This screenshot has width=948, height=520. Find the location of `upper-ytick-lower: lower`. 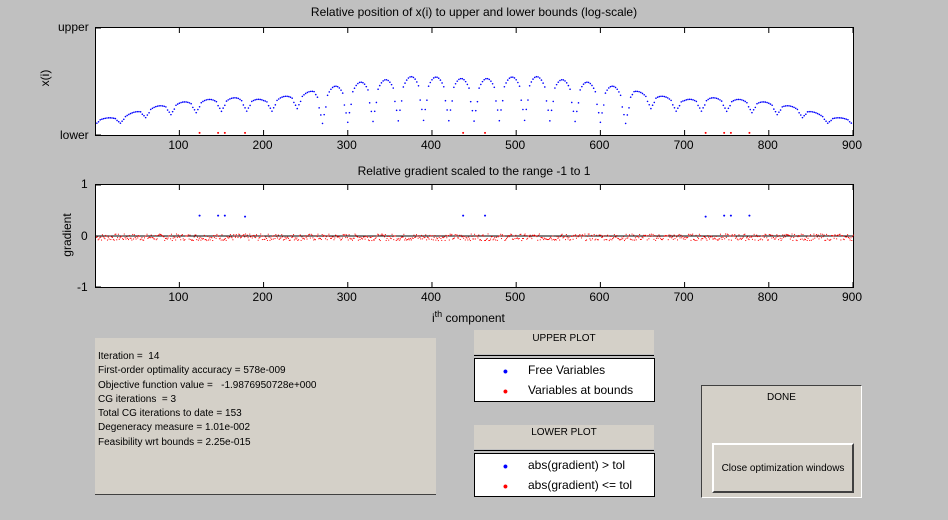

upper-ytick-lower: lower is located at coordinates (74, 135).